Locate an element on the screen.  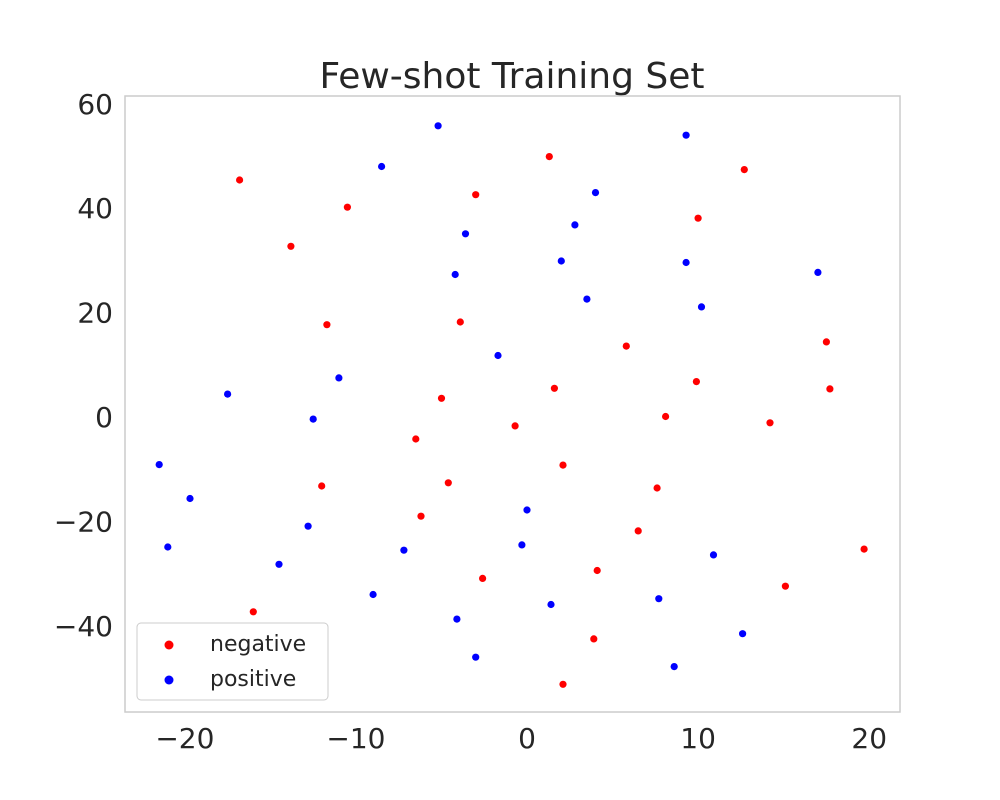
x-axis-ticks: −20 −10 0 10 20 is located at coordinates (521, 738).